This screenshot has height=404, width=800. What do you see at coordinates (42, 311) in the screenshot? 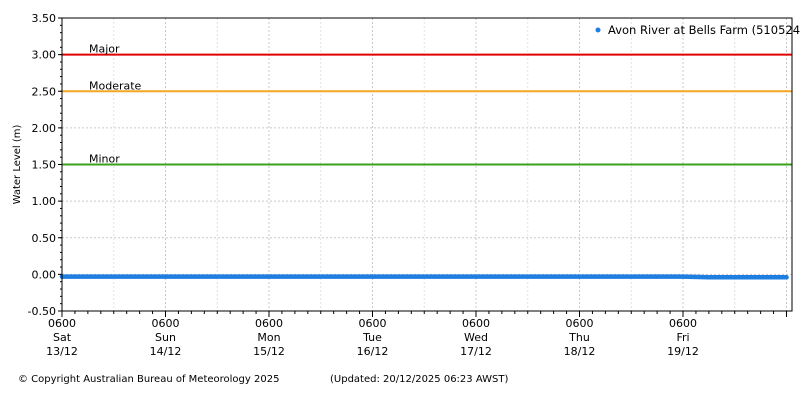
I see `y-tick-label: -0.50` at bounding box center [42, 311].